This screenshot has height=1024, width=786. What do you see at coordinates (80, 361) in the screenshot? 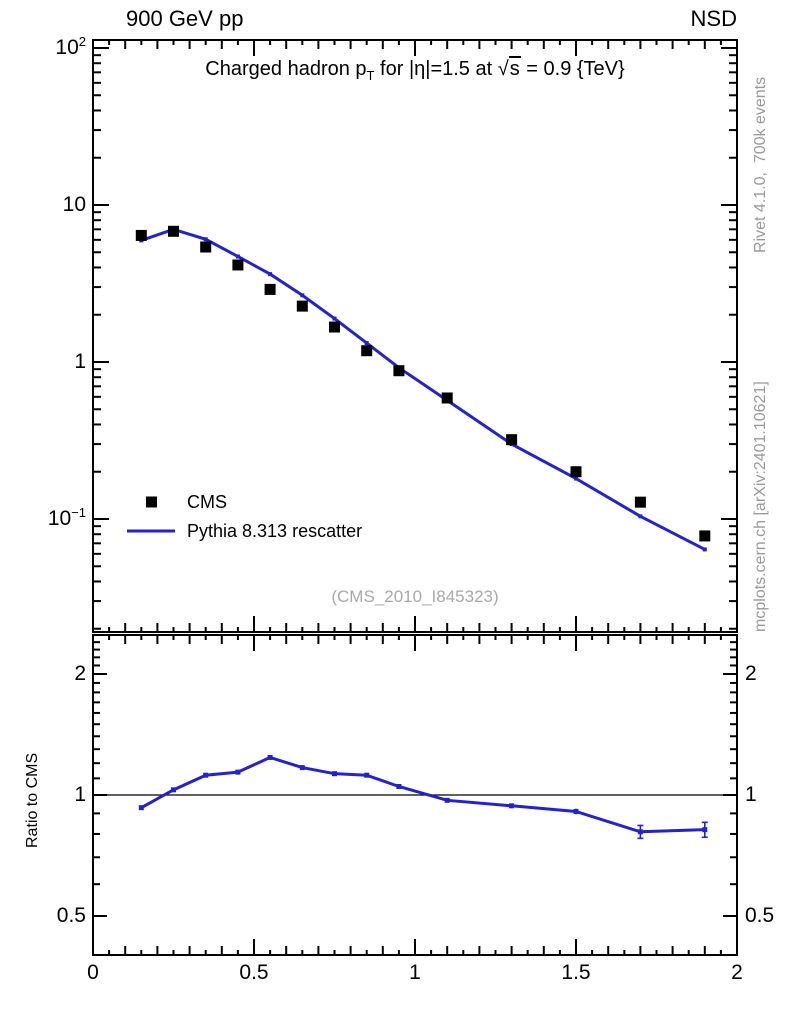
I see `tick-base: 1` at bounding box center [80, 361].